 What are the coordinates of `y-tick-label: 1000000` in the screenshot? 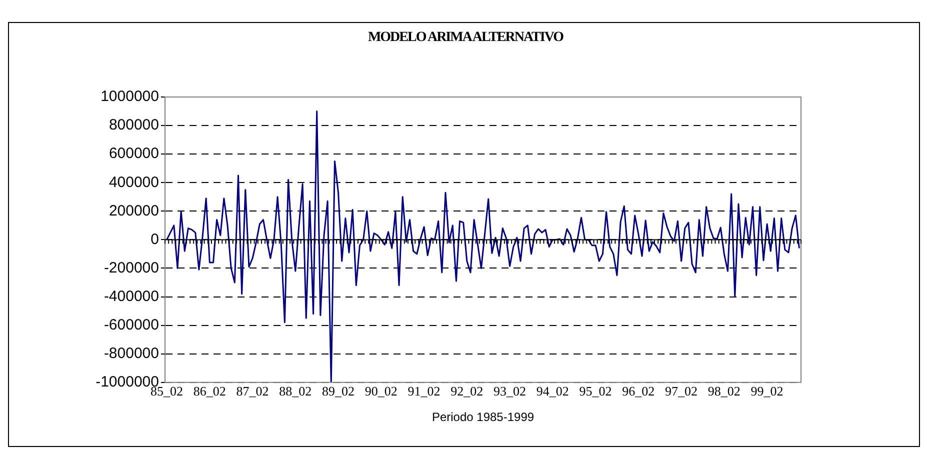 It's located at (129, 97).